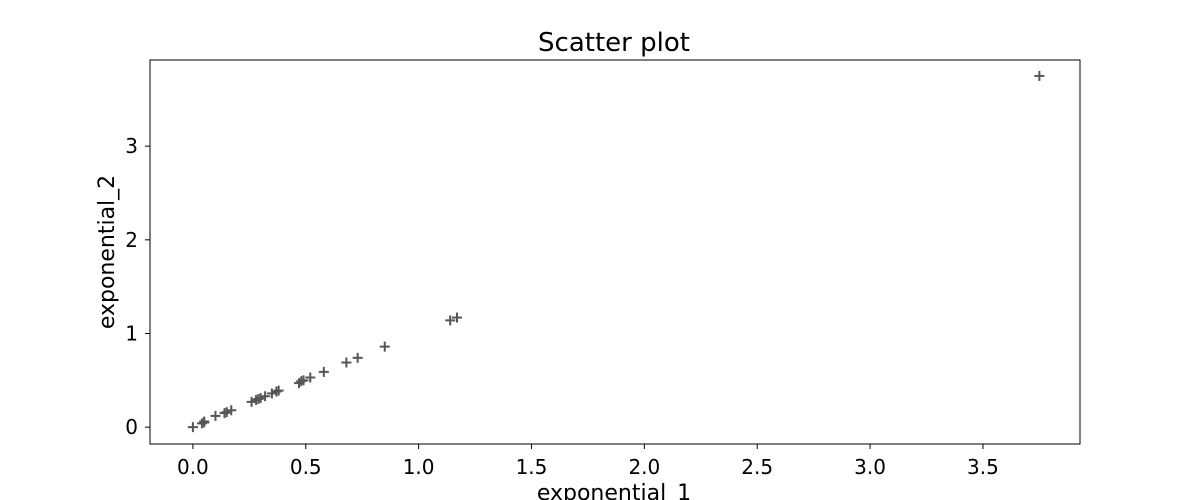 The height and width of the screenshot is (500, 1200). Describe the element at coordinates (614, 490) in the screenshot. I see `x-axis-label: exponential_1` at that location.